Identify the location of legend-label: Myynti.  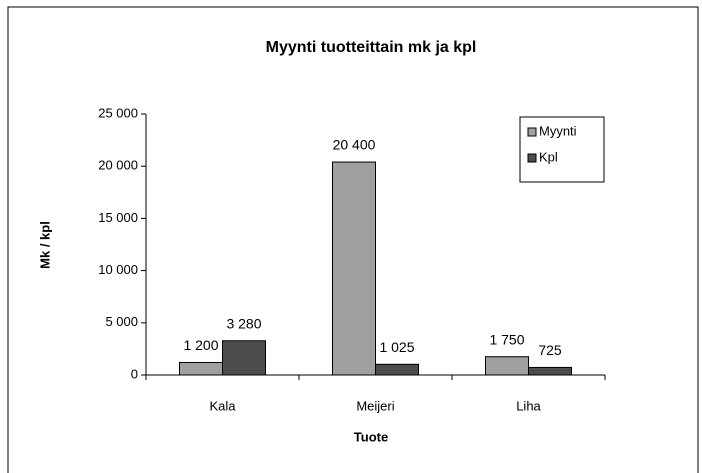
(558, 130).